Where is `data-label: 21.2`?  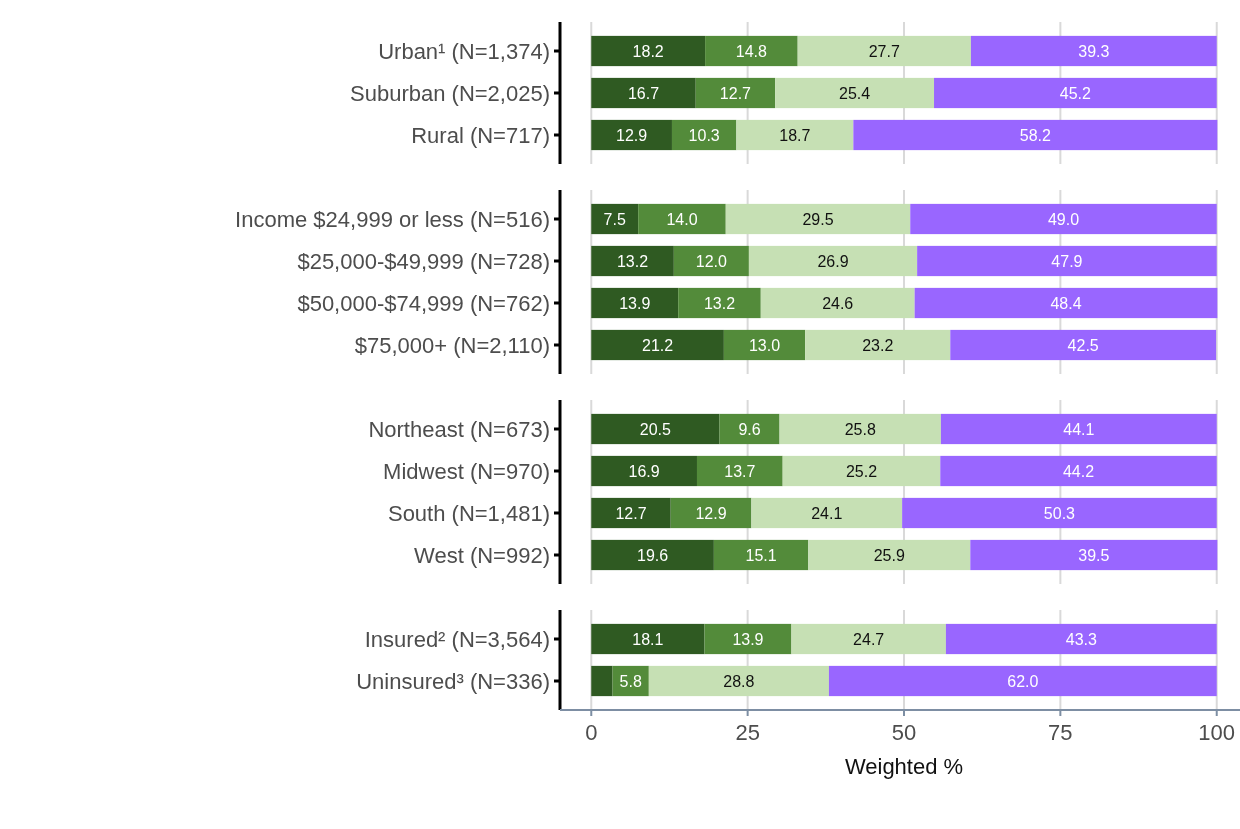
data-label: 21.2 is located at coordinates (658, 345).